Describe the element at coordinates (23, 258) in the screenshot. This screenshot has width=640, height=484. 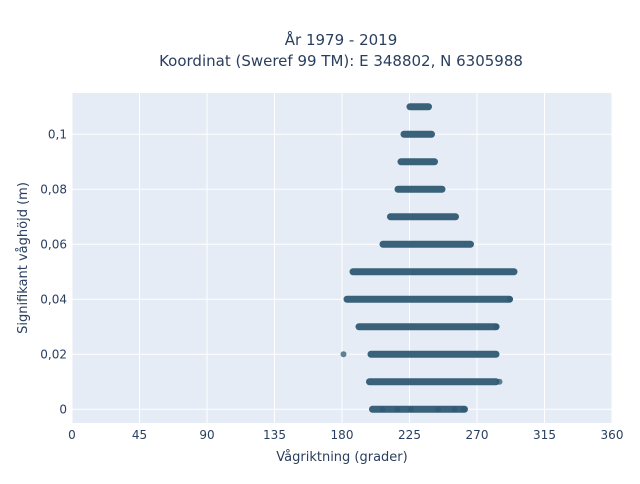
I see `y-axis-title: Signifikant våghöjd (m)` at that location.